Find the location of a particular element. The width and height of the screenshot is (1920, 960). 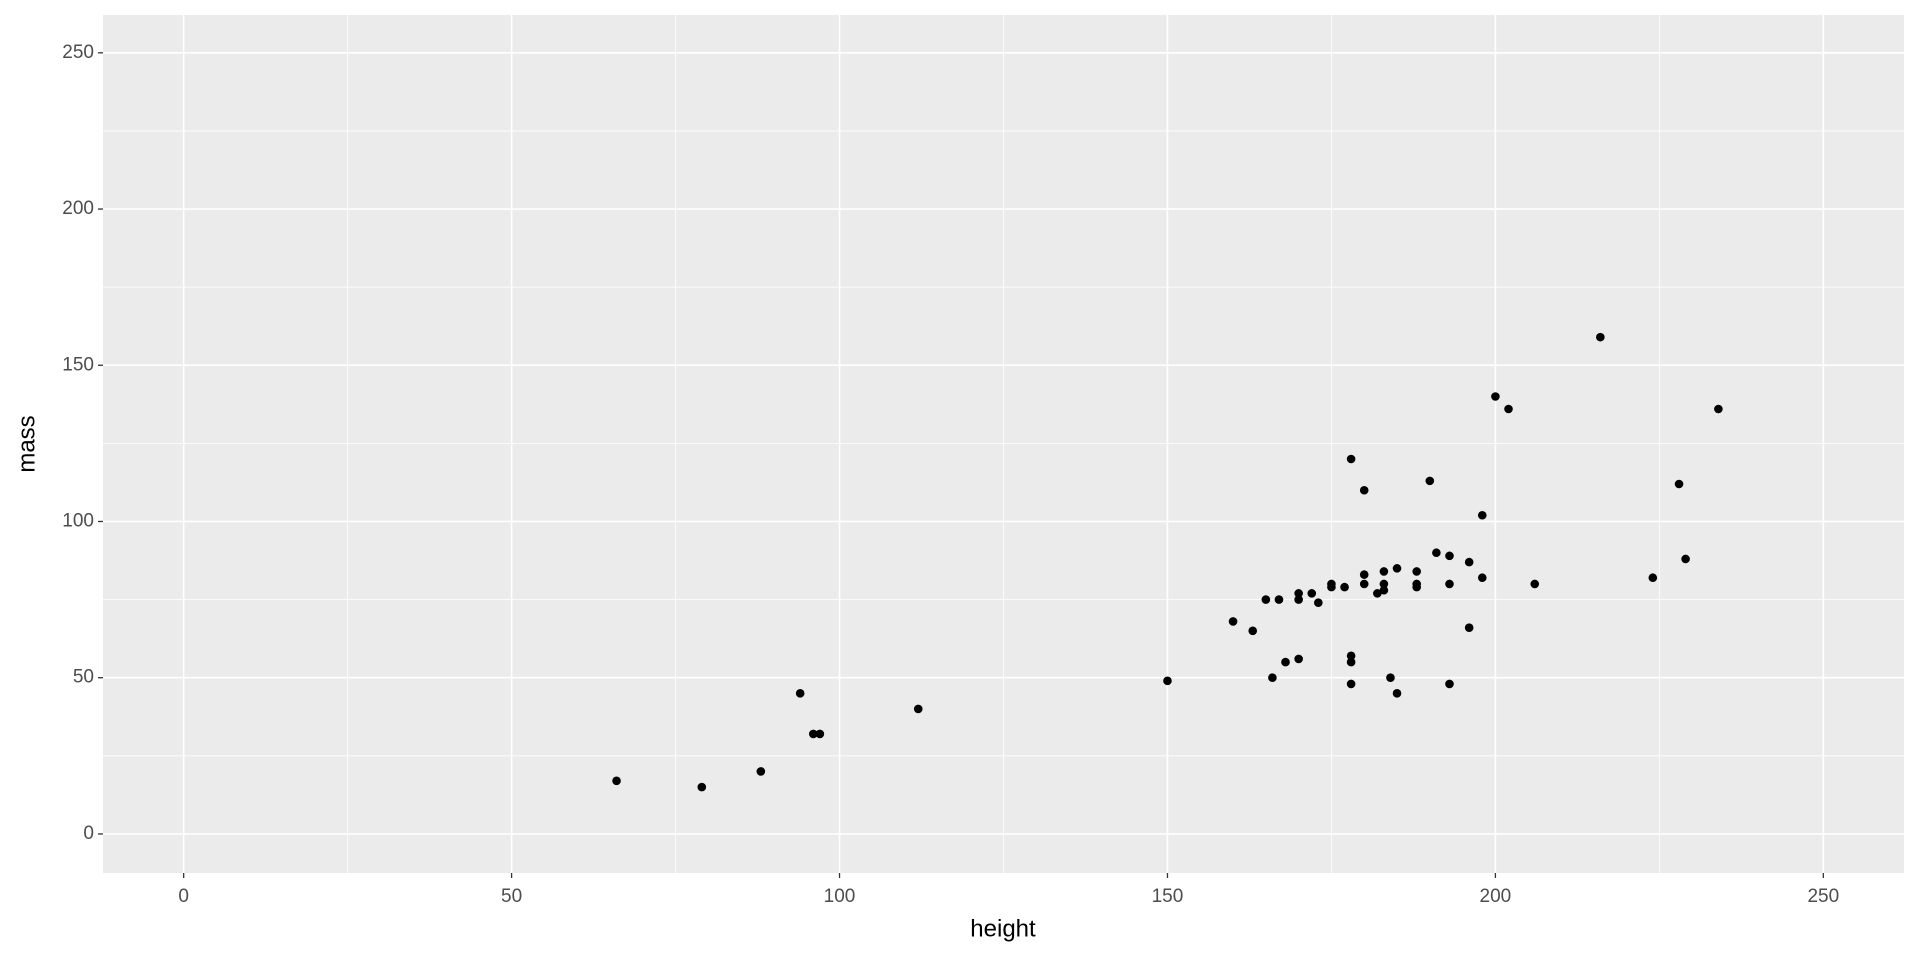

y-tick-label: 50 is located at coordinates (83, 677).